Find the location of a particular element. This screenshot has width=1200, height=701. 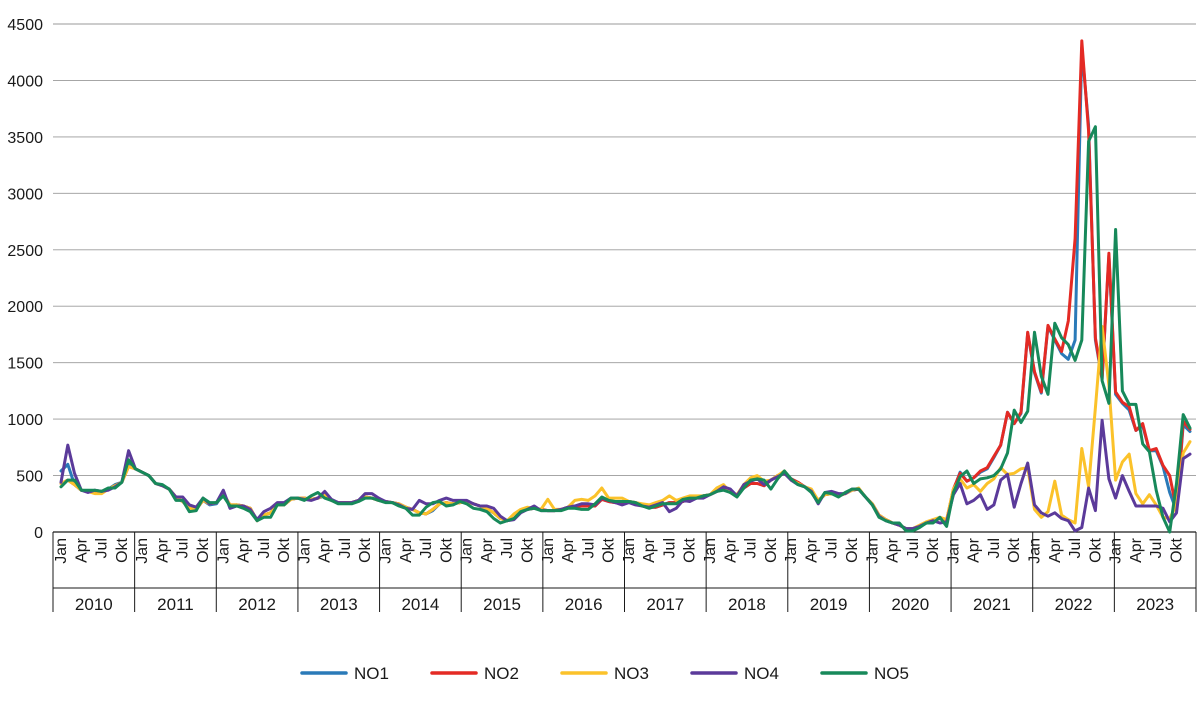

y-tick-label: 0 is located at coordinates (38, 533).